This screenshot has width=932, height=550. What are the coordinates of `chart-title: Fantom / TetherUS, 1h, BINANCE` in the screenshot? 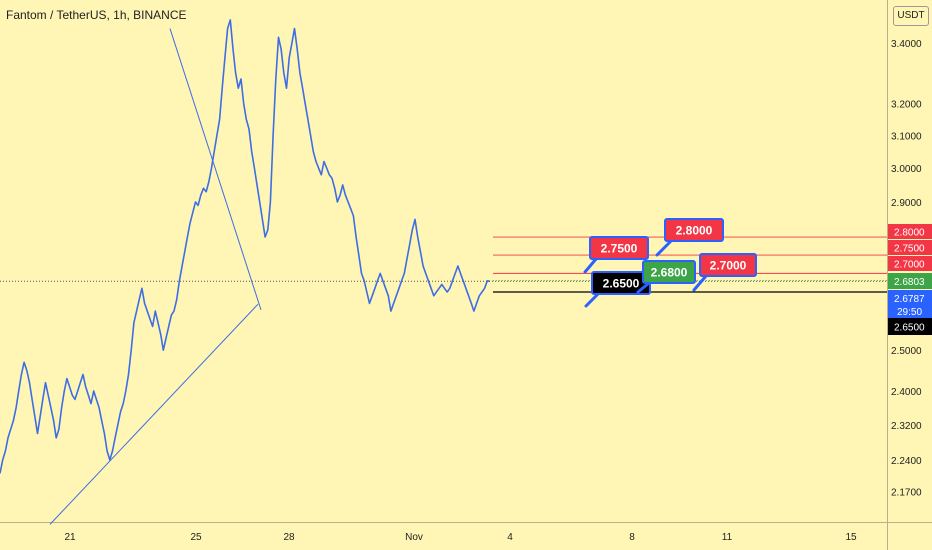 It's located at (96, 15).